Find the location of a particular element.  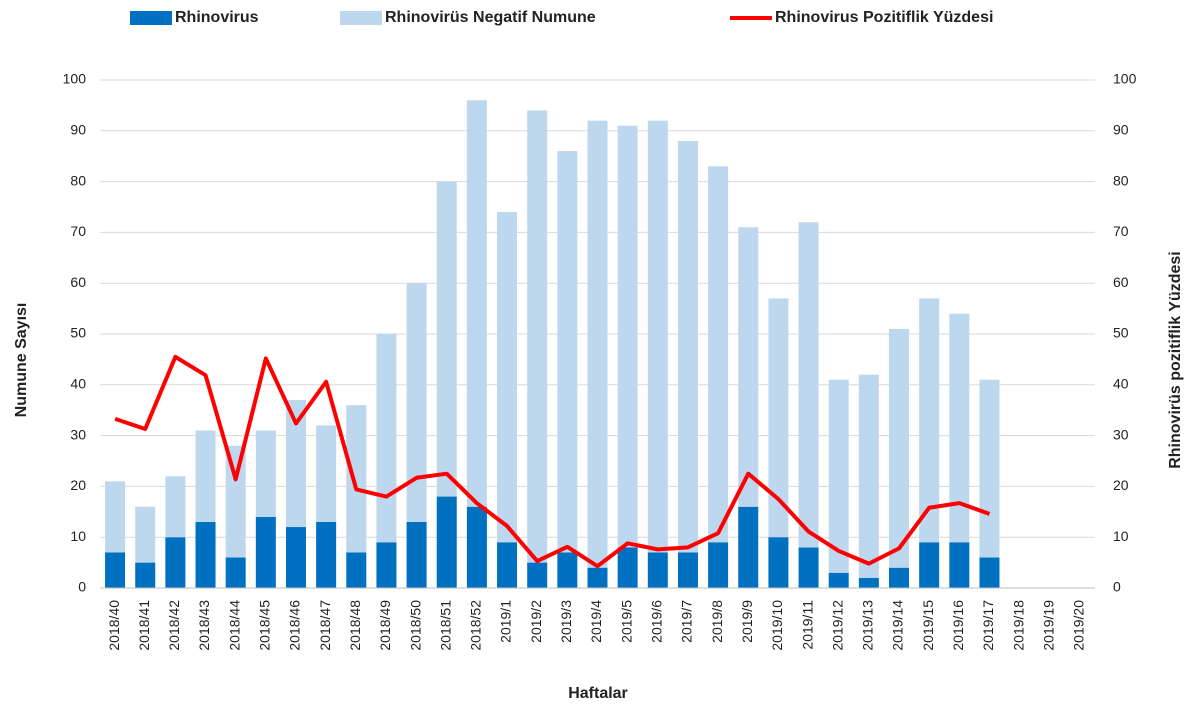

x-tick-label: 2018/46 is located at coordinates (295, 625).